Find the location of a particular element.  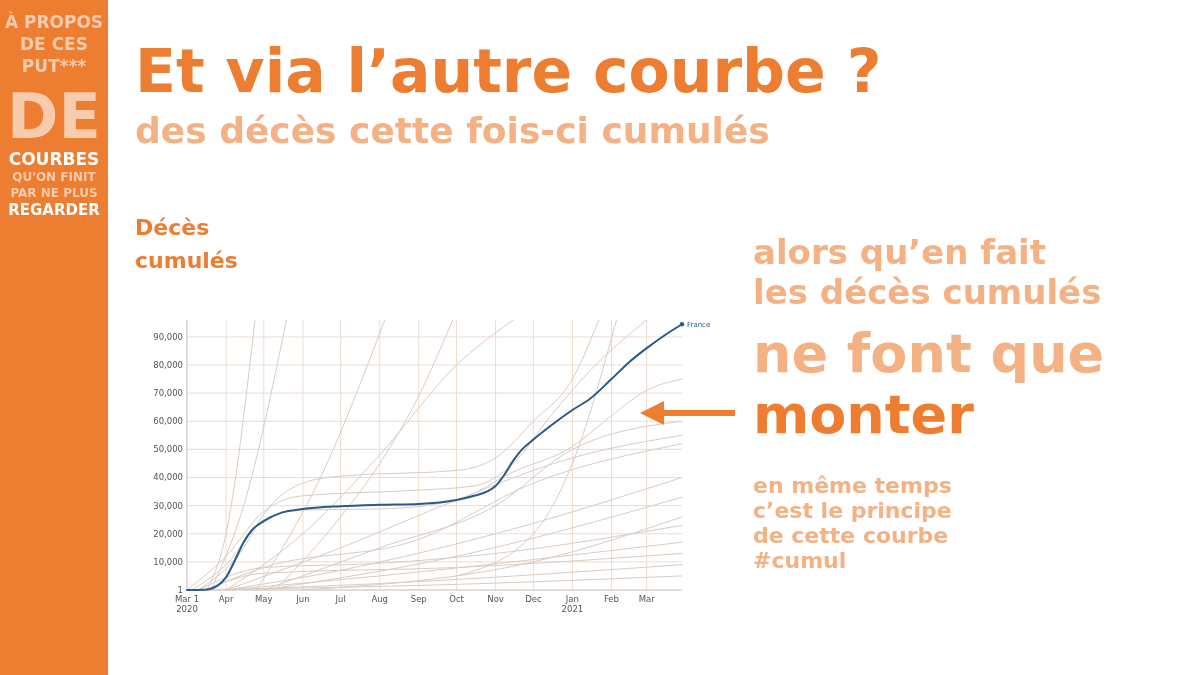

chart-subtitle: des décès cette fois-ci cumulés is located at coordinates (452, 130).